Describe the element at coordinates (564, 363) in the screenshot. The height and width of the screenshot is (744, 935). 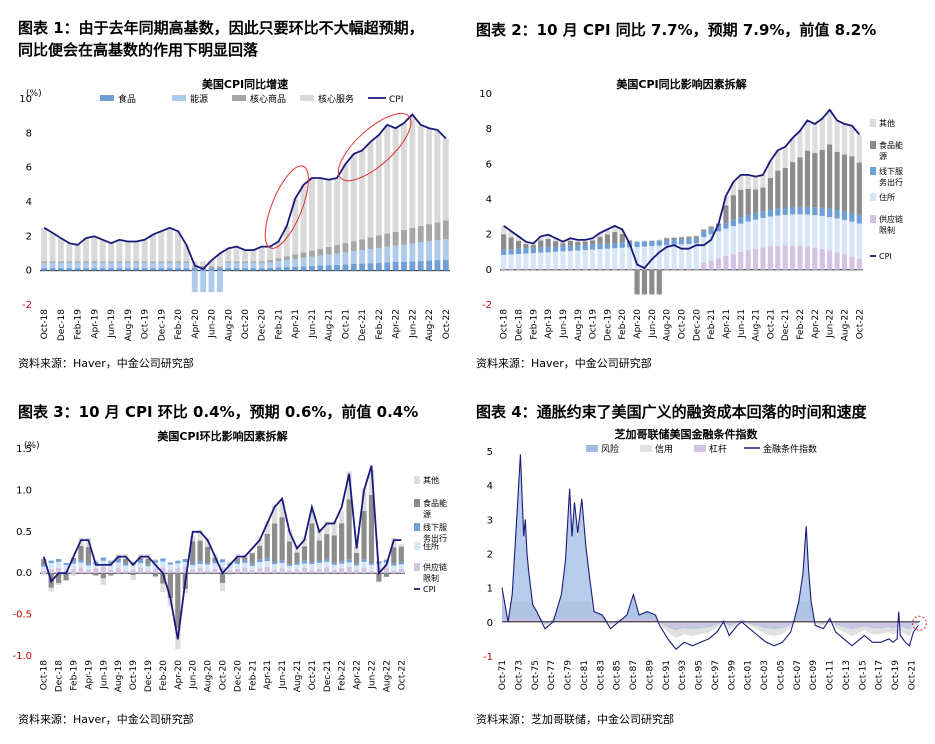
I see `panel-2-source: 资料来源：Haver，中金公司研究部` at that location.